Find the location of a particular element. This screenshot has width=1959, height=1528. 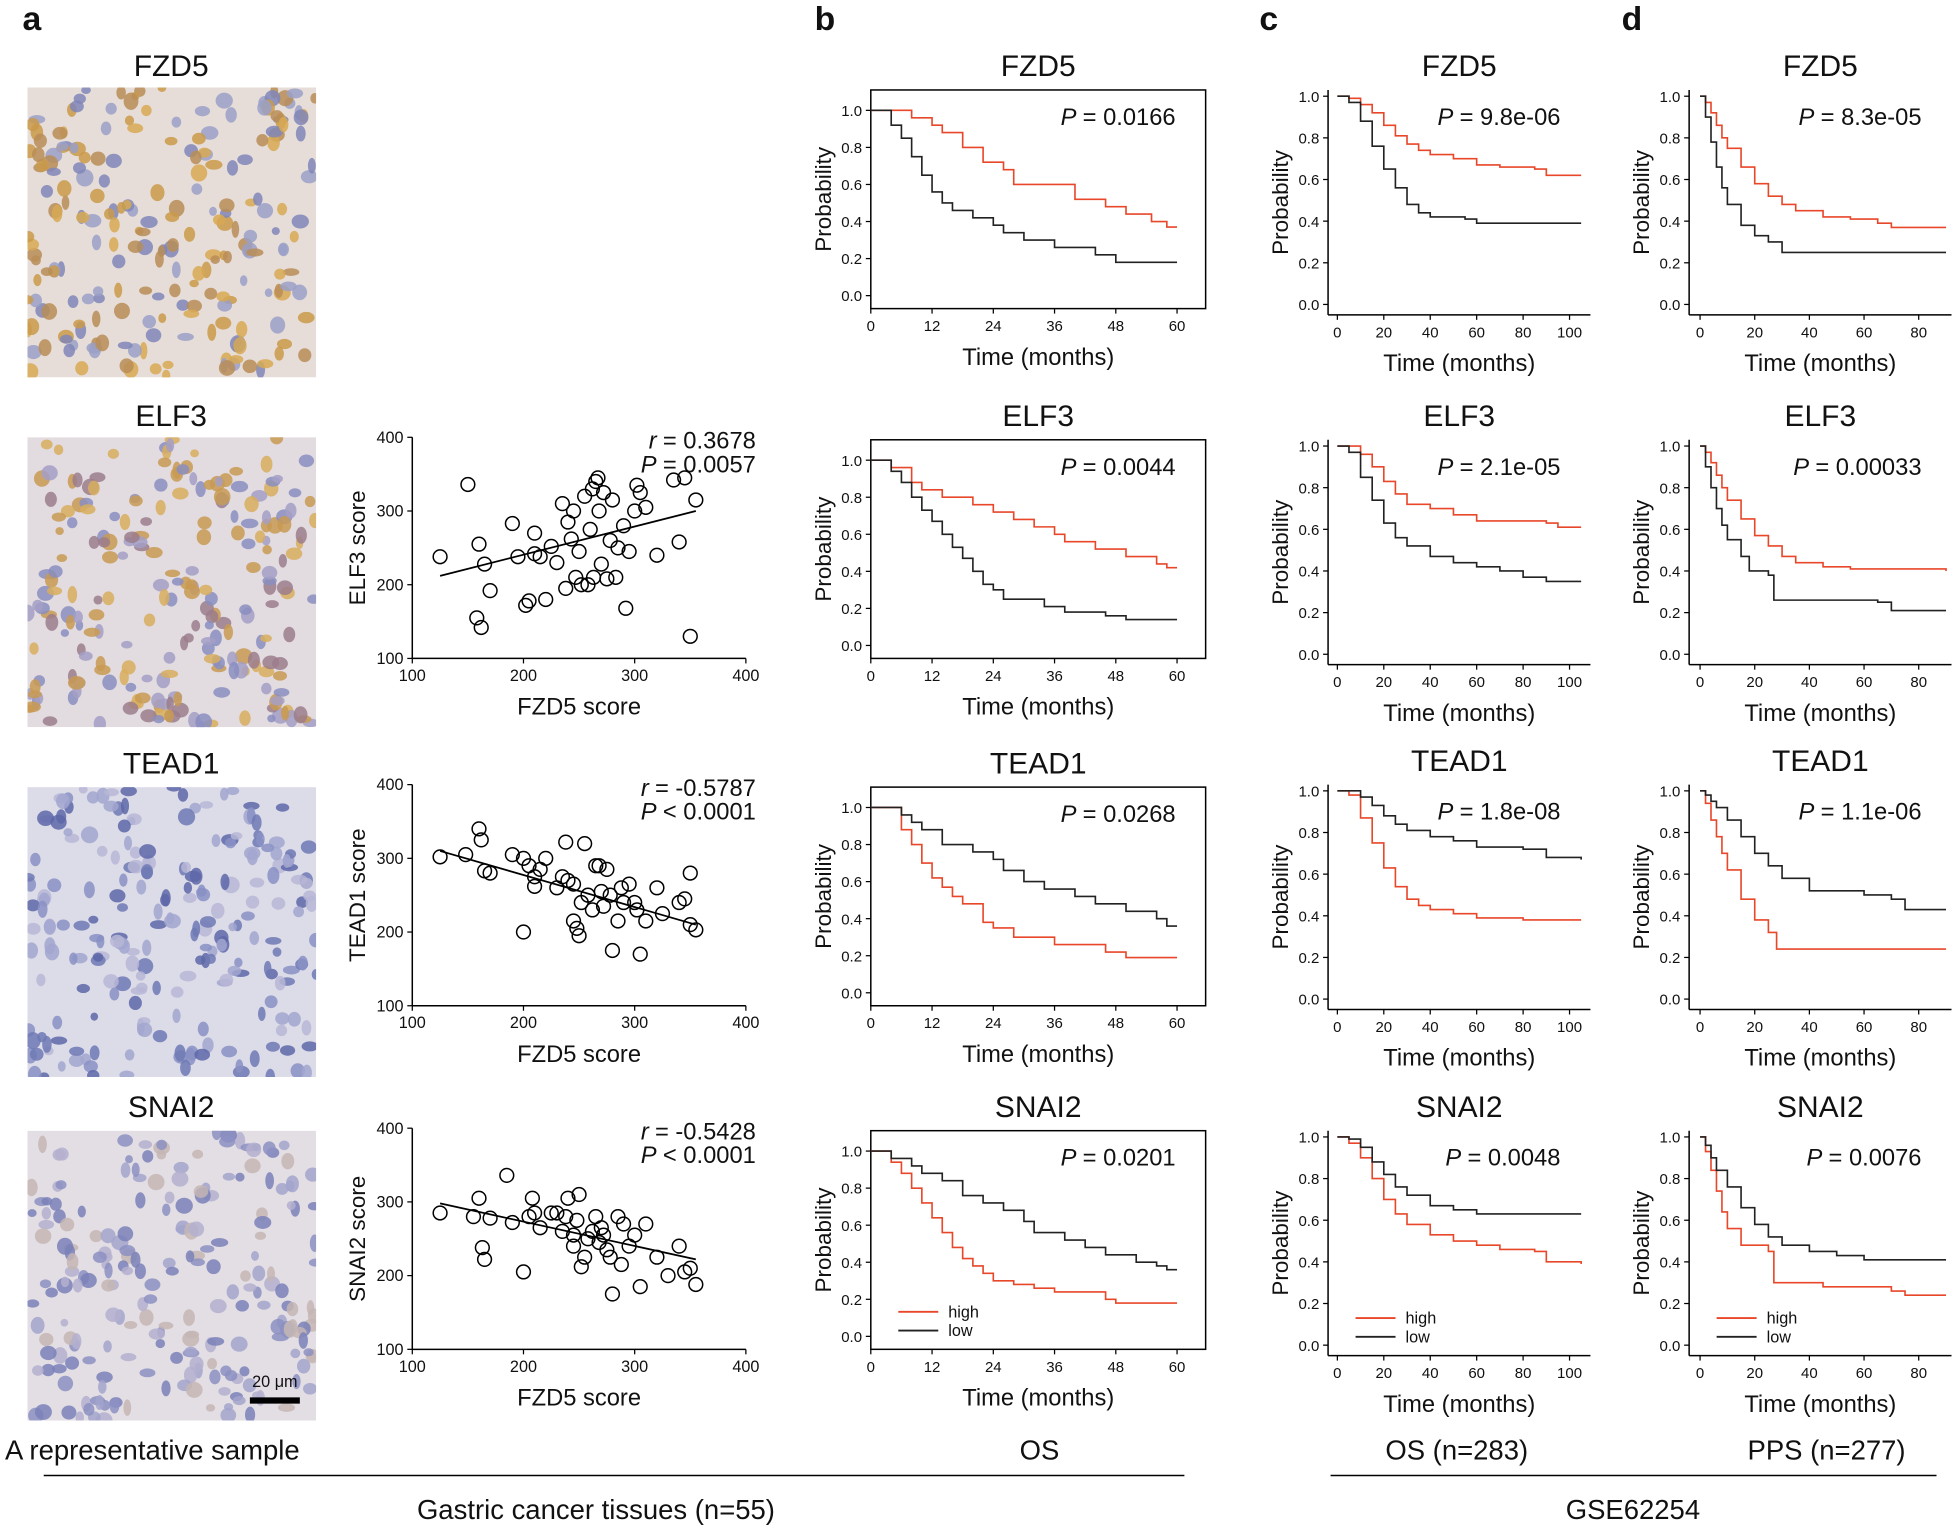

y-tick-label: 300 is located at coordinates (389, 512).